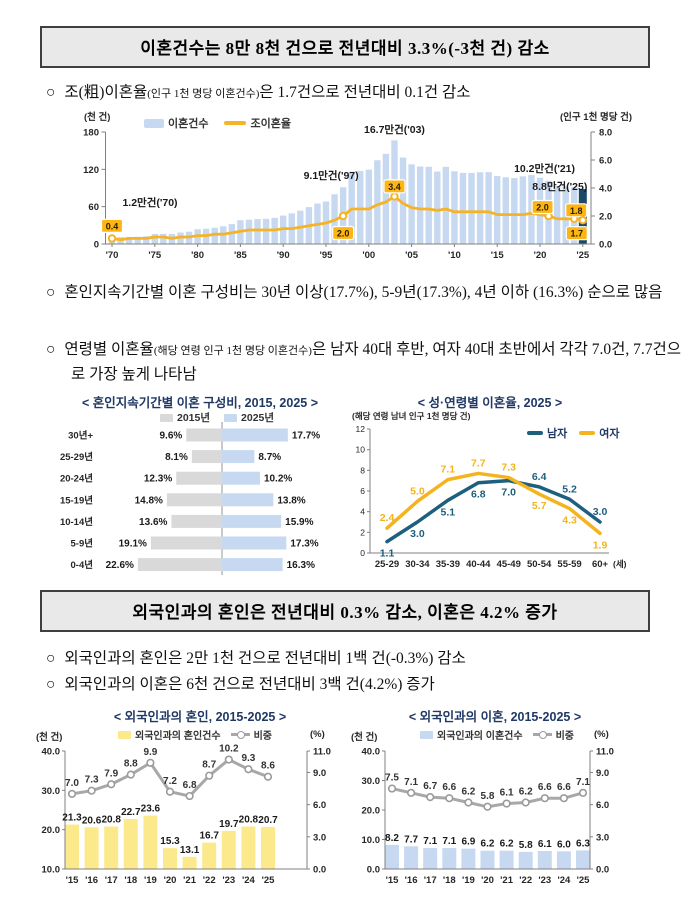 Image resolution: width=694 pixels, height=903 pixels. Describe the element at coordinates (185, 417) in the screenshot. I see `legend-item-2015: 2015년` at that location.